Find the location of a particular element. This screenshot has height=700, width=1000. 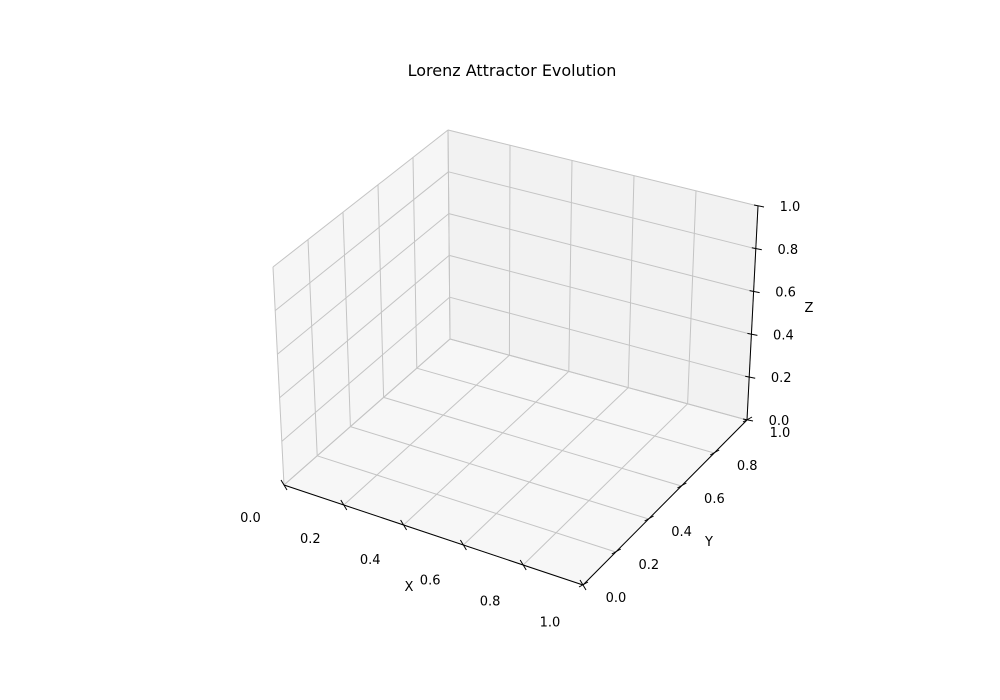

x-axis-line is located at coordinates (433, 535).